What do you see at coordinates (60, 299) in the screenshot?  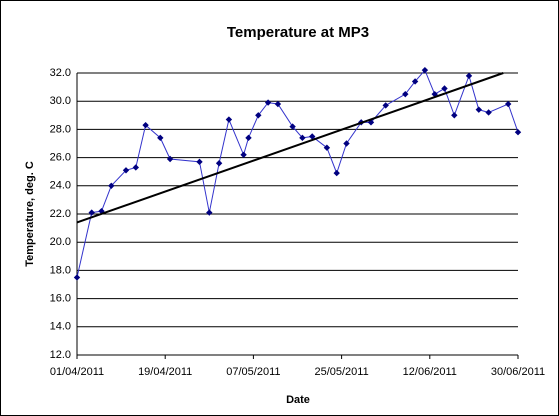 I see `y-tick-label: 16.0` at bounding box center [60, 299].